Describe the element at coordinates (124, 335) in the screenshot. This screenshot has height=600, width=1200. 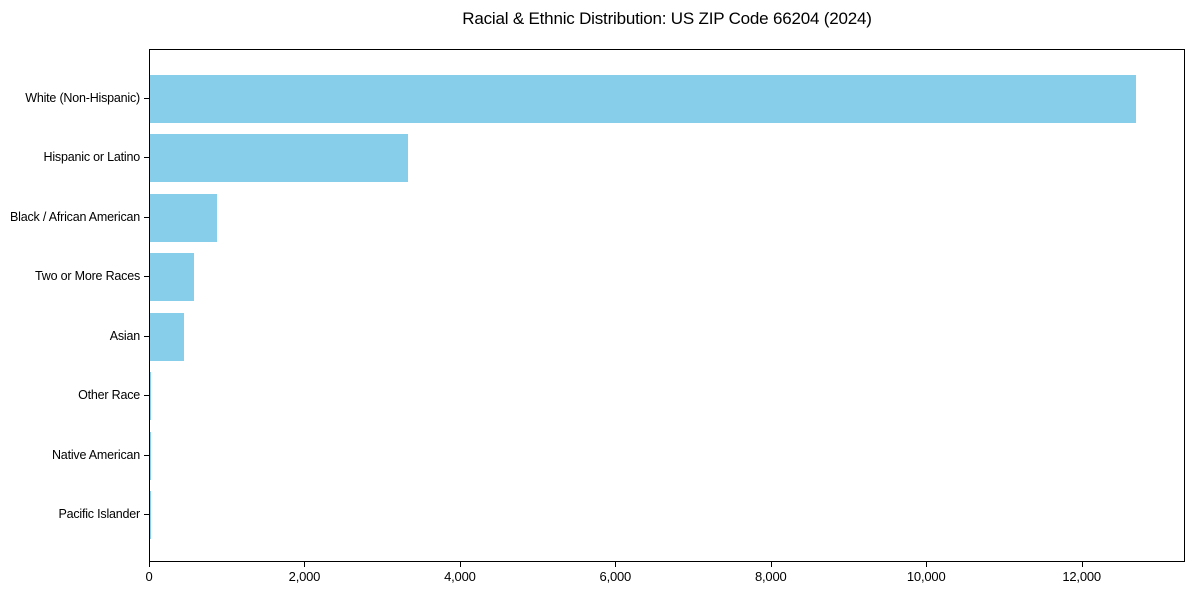
I see `y-tick-label: Asian` at that location.